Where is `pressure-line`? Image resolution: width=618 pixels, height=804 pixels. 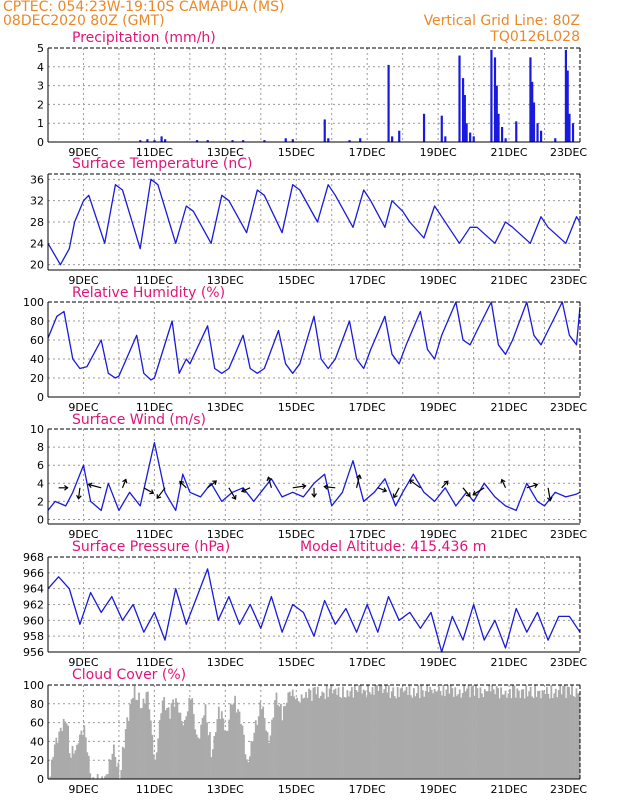
pressure-line is located at coordinates (314, 610).